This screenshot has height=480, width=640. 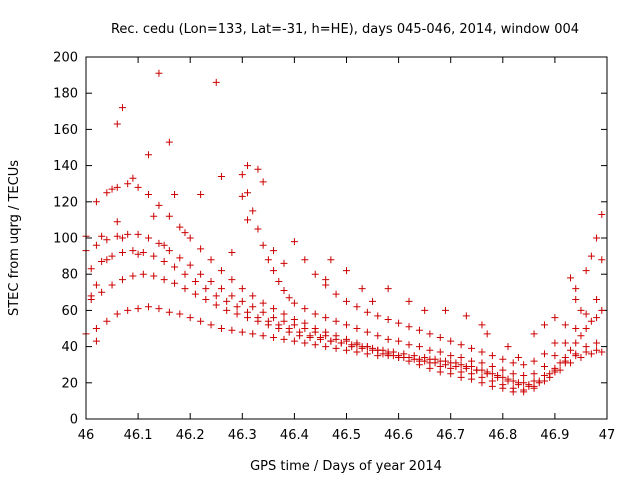 I want to click on x-tick-label: 46.7, so click(x=450, y=435).